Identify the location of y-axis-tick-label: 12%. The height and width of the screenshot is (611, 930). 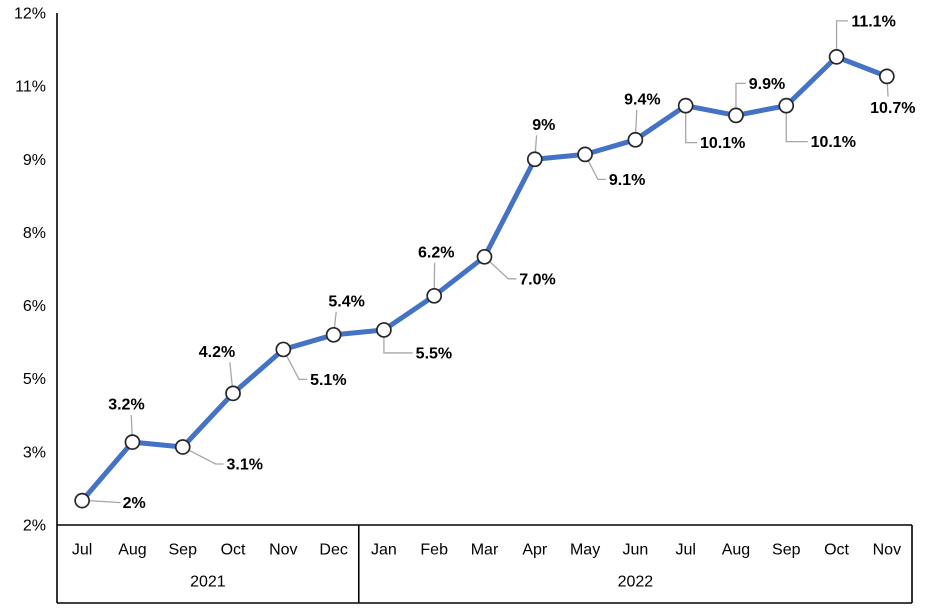
(30, 14).